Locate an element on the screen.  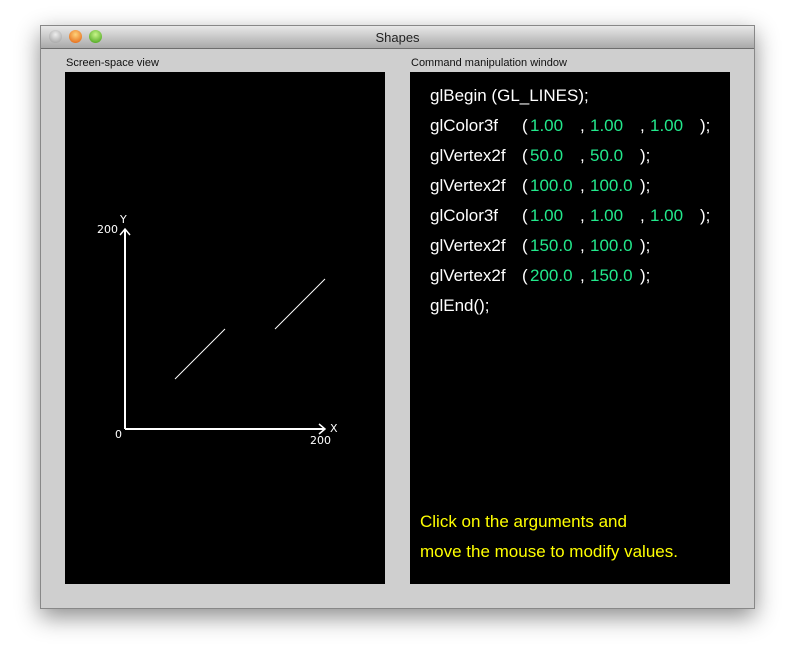
plot-canvas: Y 200 X 200 0 is located at coordinates (217, 330).